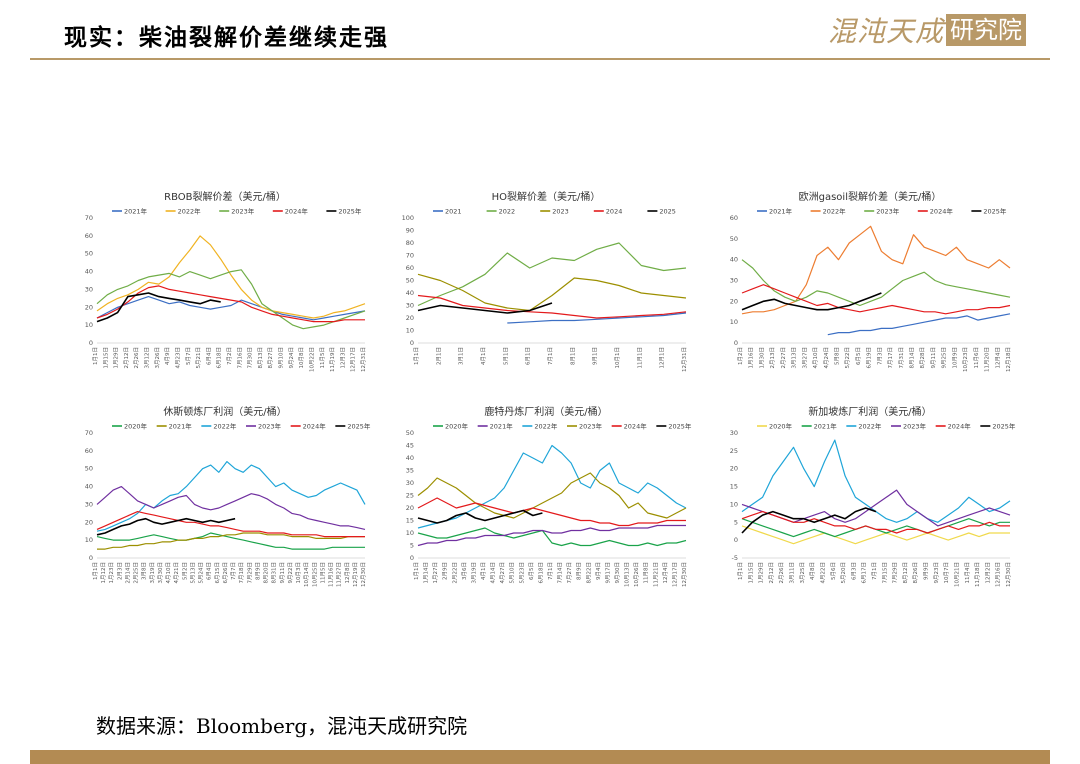  I want to click on x-tick-label: 4月14日, so click(493, 573).